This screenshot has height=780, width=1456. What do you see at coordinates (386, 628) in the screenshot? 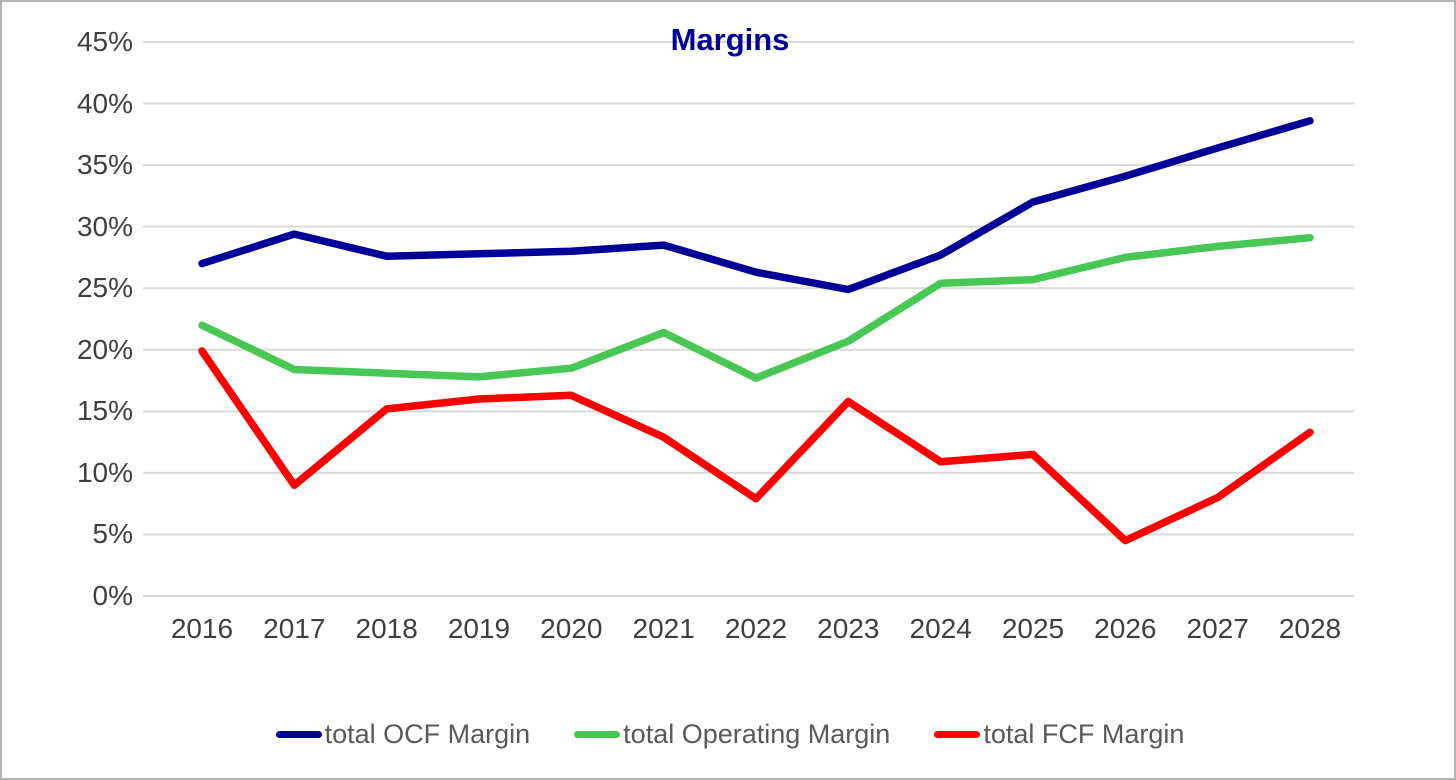
I see `x-tick-label: 2018` at bounding box center [386, 628].